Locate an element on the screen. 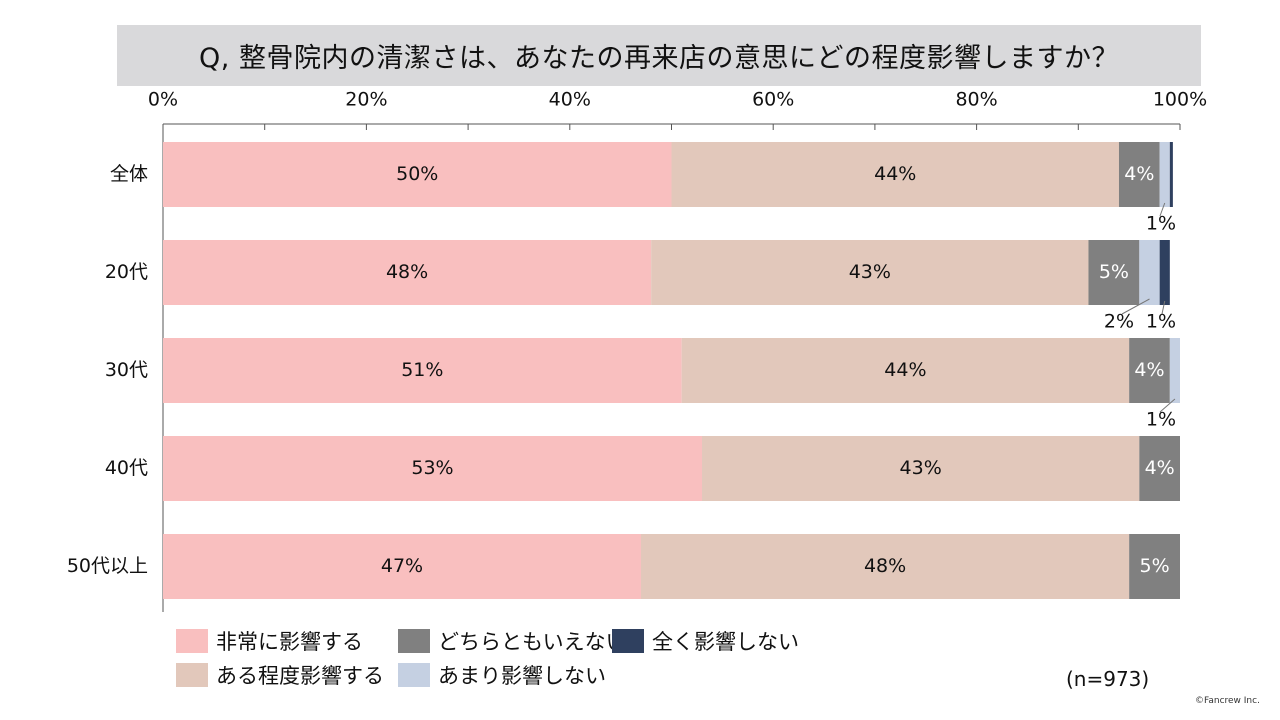  x-tick-label: 0% is located at coordinates (163, 100).